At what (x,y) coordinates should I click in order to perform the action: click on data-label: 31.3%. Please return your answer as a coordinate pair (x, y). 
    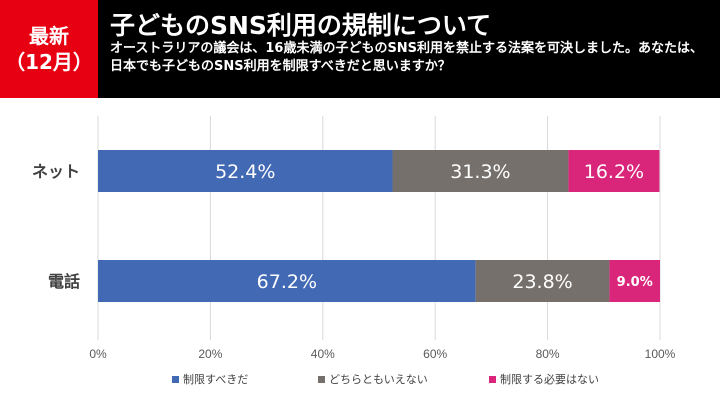
    Looking at the image, I should click on (480, 172).